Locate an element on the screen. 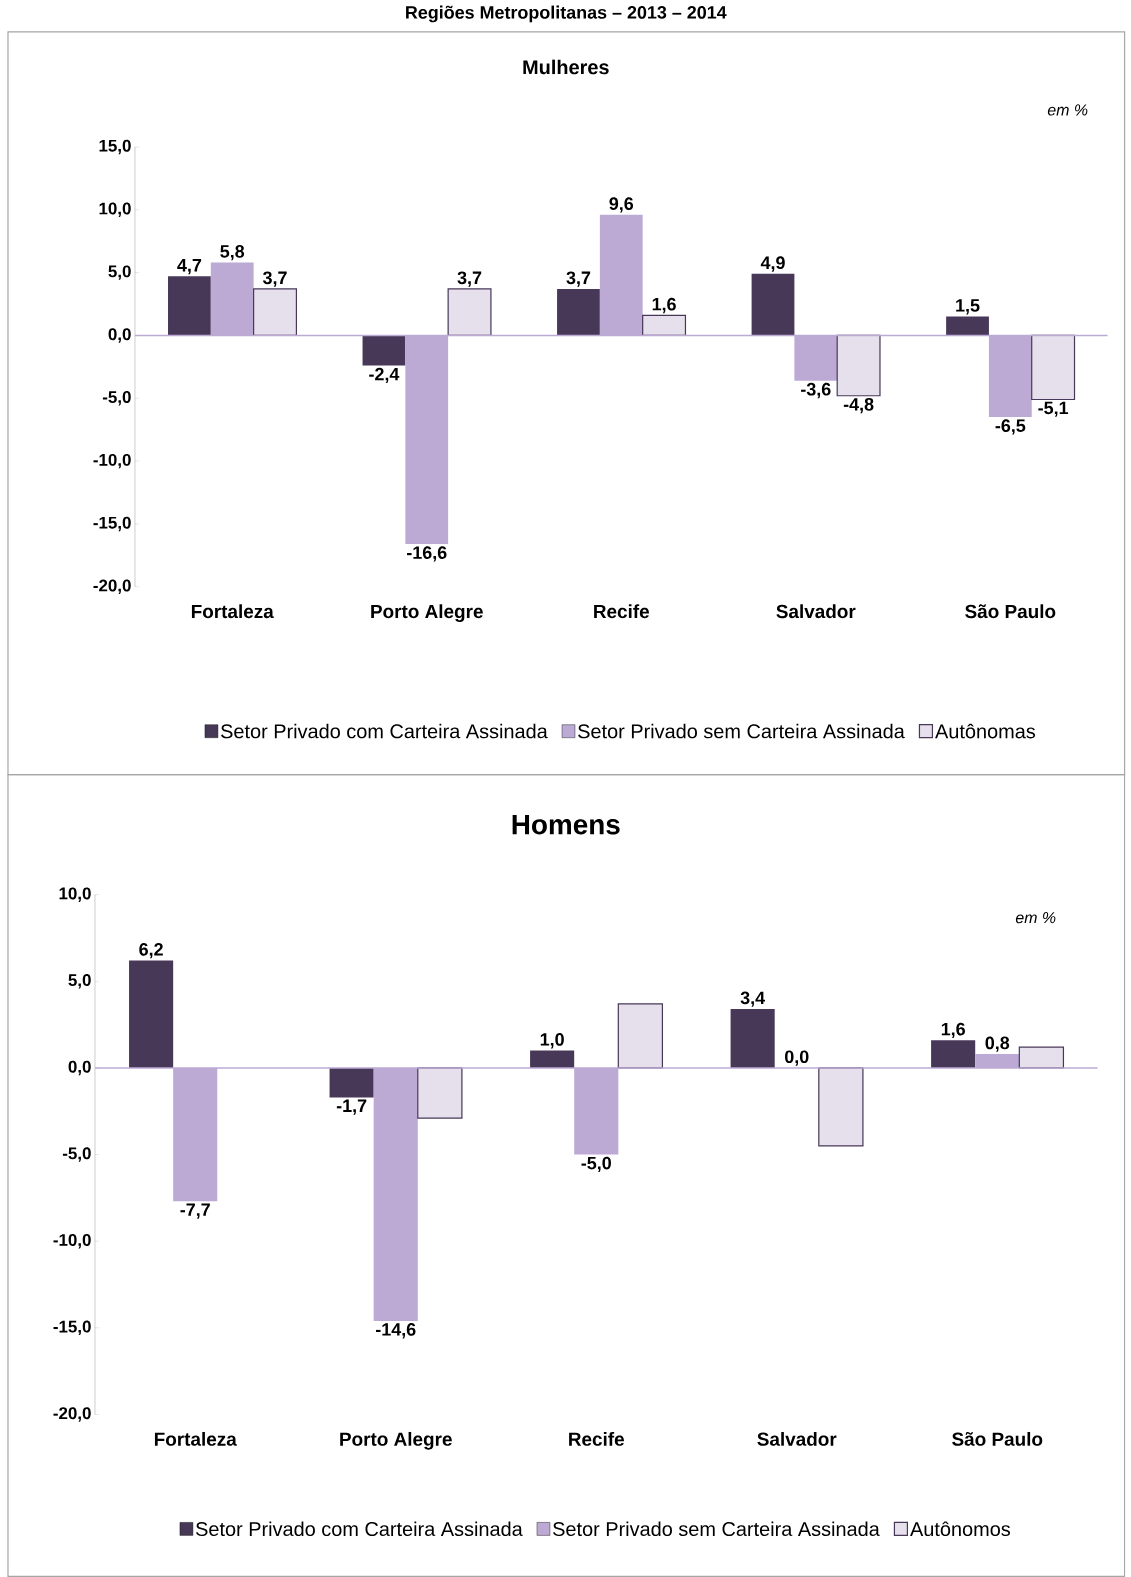 This screenshot has height=1577, width=1131. data-label: -3,6 is located at coordinates (816, 390).